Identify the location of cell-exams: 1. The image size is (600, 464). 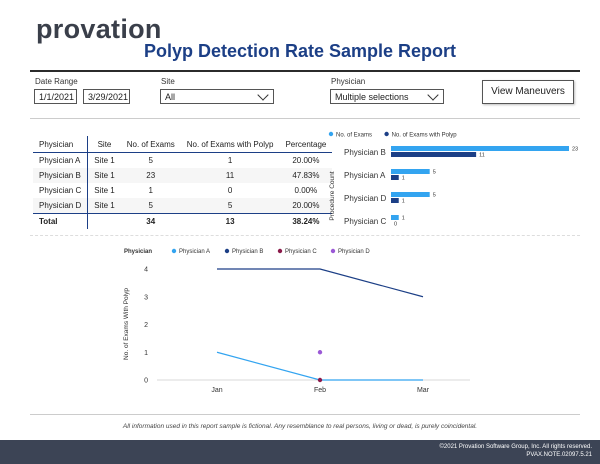
(150, 190).